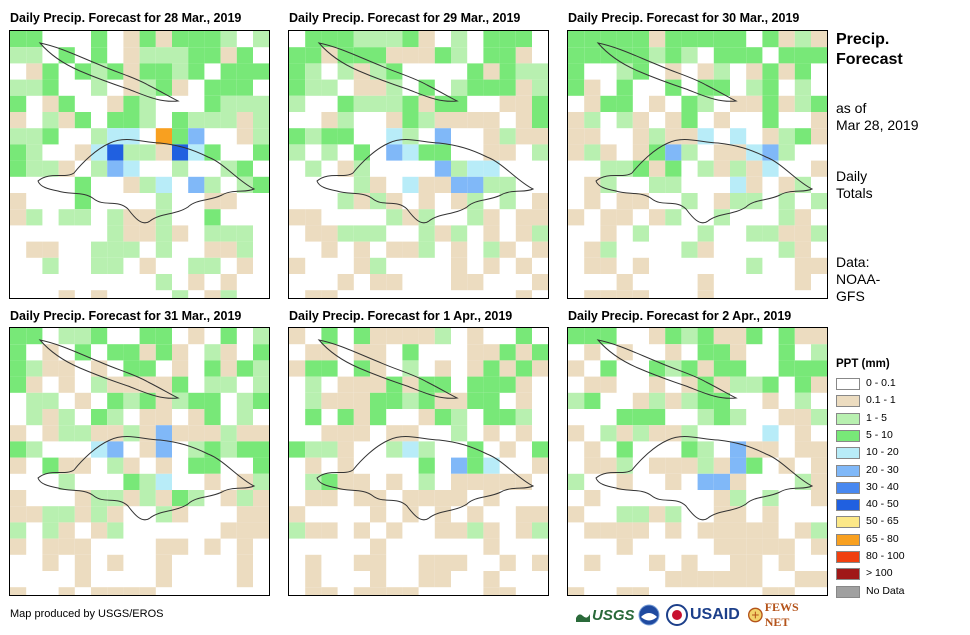  I want to click on coastline-cuba, so click(388, 369).